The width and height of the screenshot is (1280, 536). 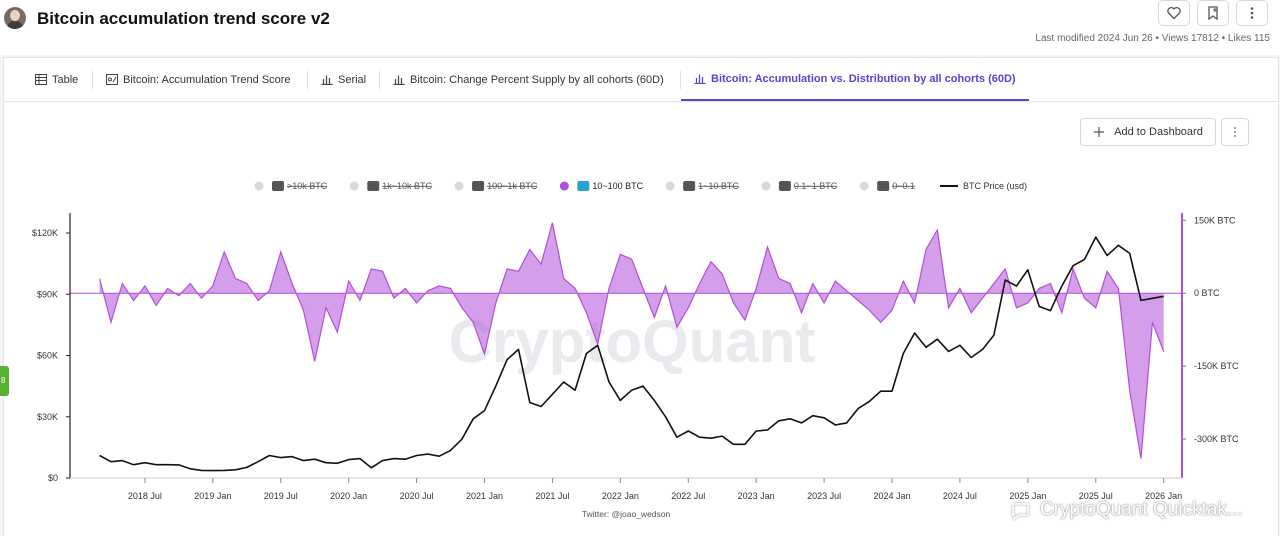 What do you see at coordinates (718, 186) in the screenshot?
I see `legend-label: 1~10 BTC` at bounding box center [718, 186].